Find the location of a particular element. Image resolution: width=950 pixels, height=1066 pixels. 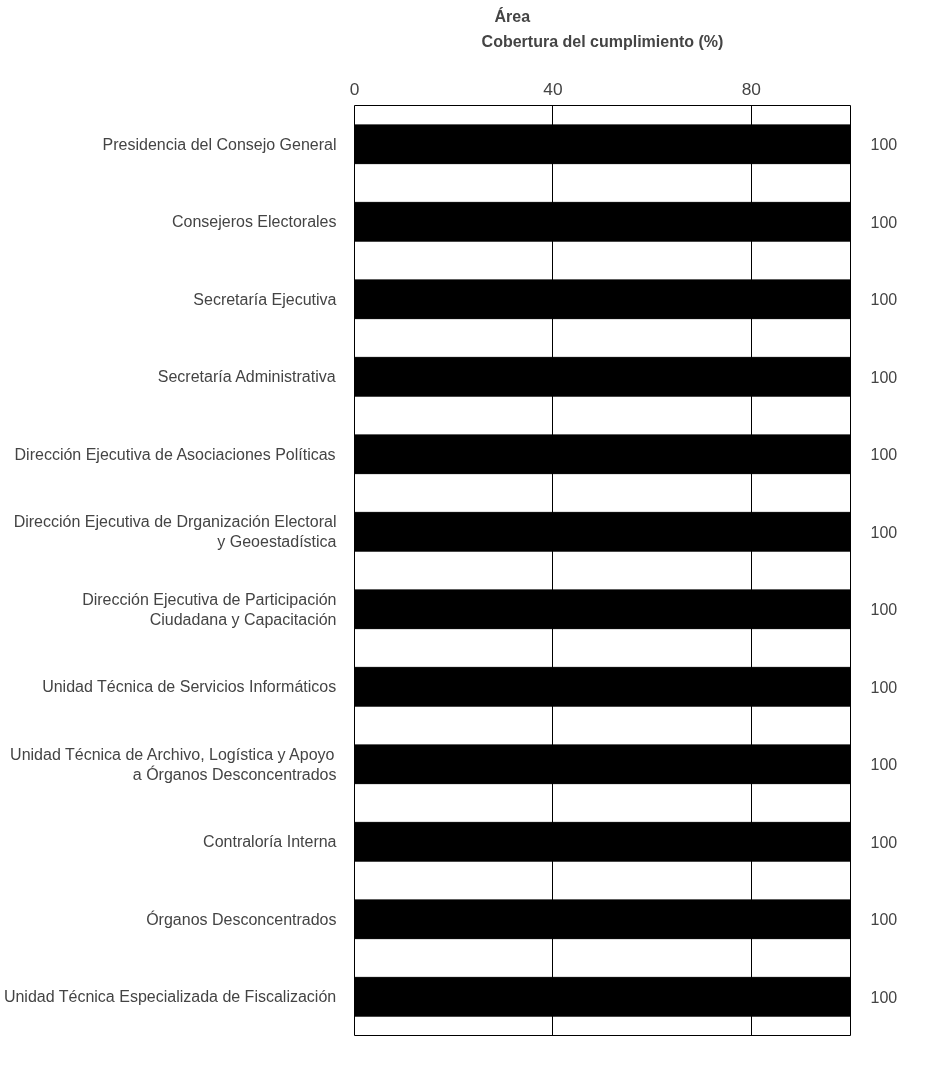

y-tick-label: Dirección Ejecutiva de Participación Ciudadana y Capacitación is located at coordinates (209, 609).